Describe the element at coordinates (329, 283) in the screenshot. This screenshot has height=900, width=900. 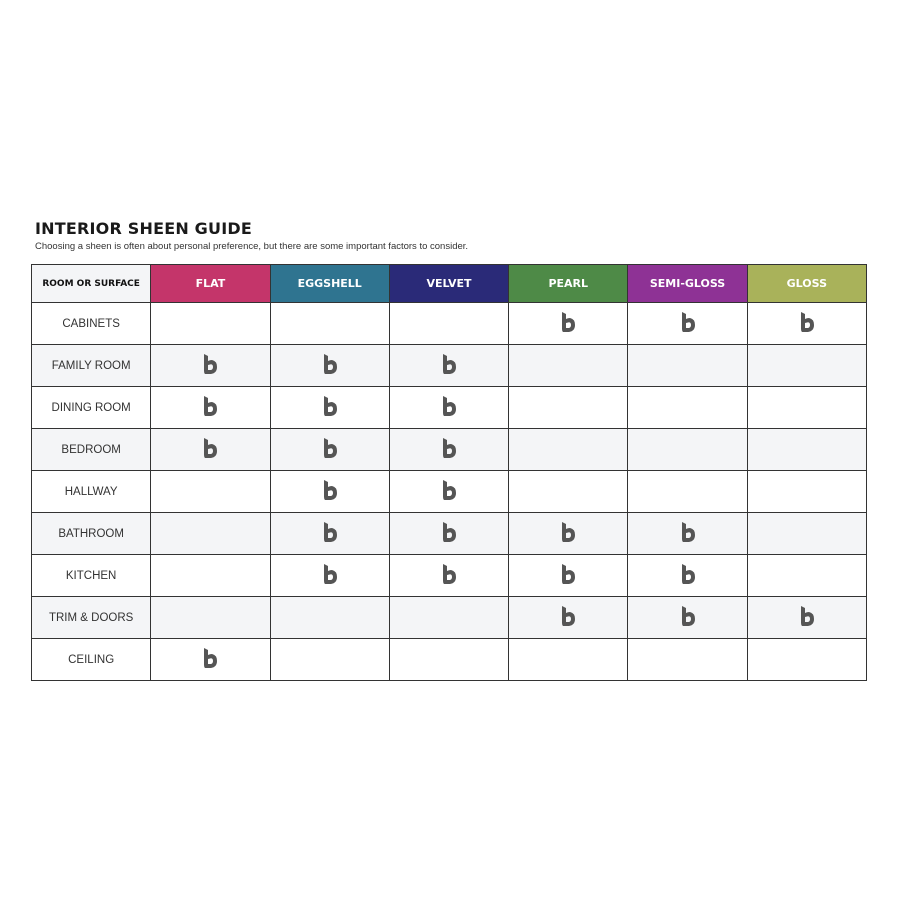
I see `header-eggshell: EGGSHELL` at that location.